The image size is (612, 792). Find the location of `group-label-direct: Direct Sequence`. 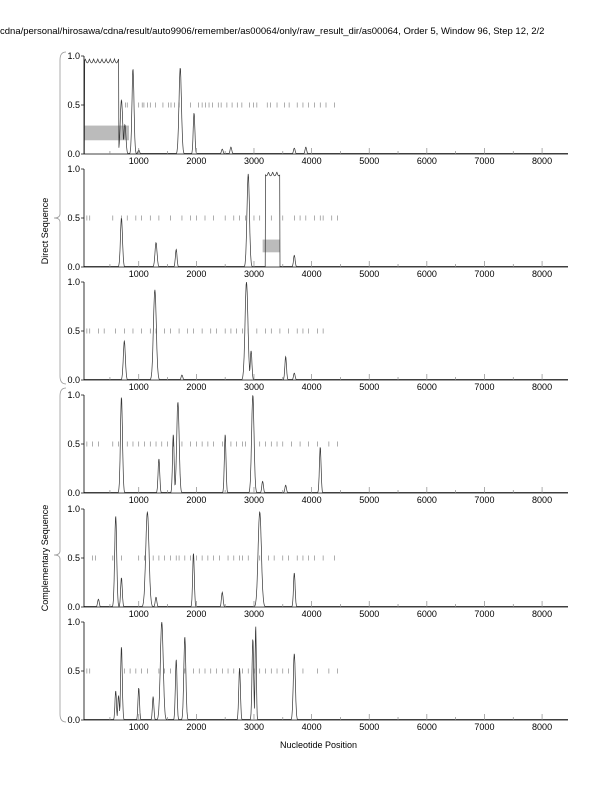

group-label-direct: Direct Sequence is located at coordinates (45, 231).